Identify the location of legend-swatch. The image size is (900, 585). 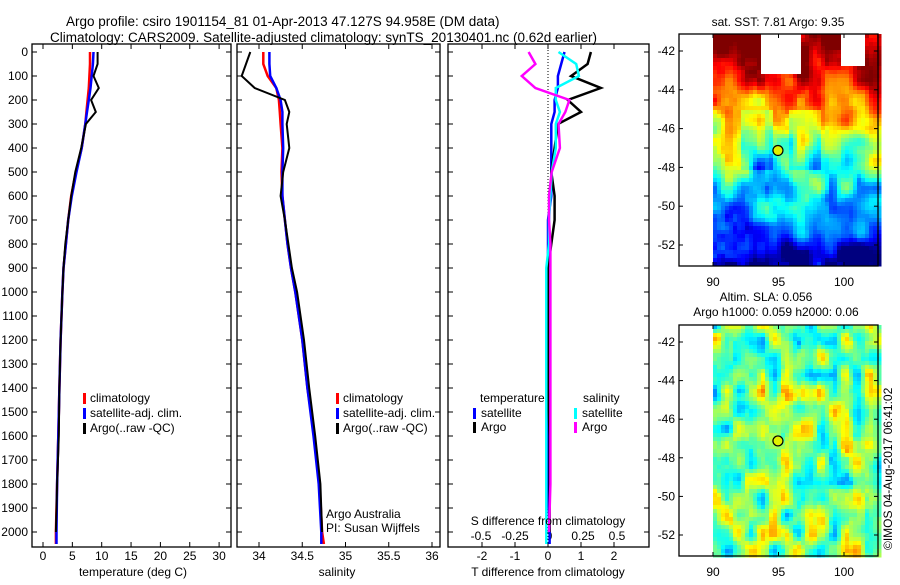
(84, 428).